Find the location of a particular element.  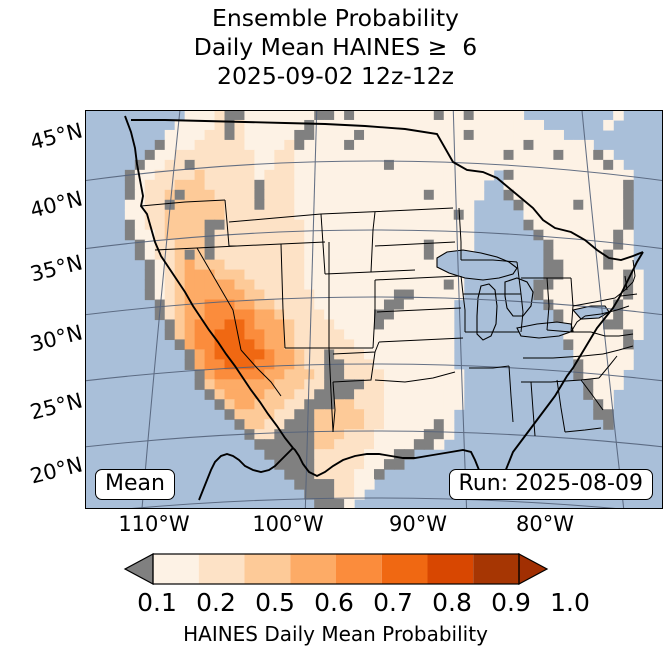

cbar-tick-4: 0.7 is located at coordinates (393, 602).